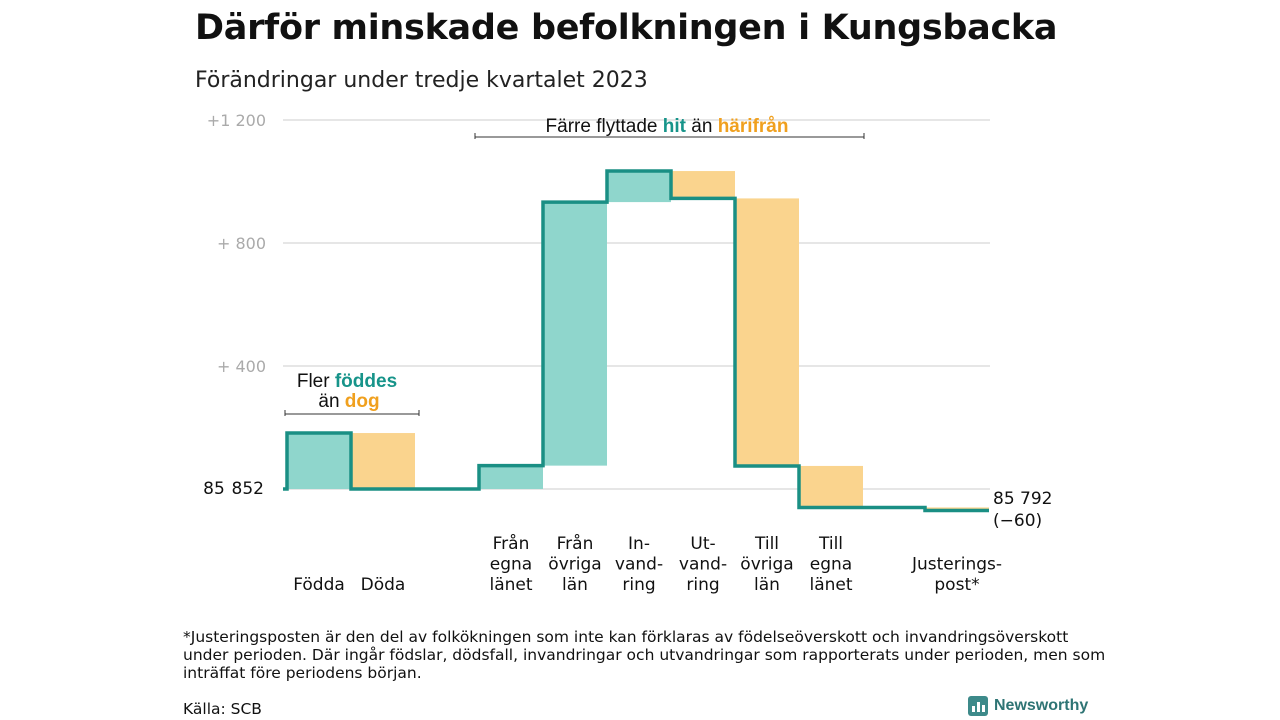 This screenshot has height=720, width=1280. Describe the element at coordinates (241, 366) in the screenshot. I see `y-tick-label: + 400` at that location.